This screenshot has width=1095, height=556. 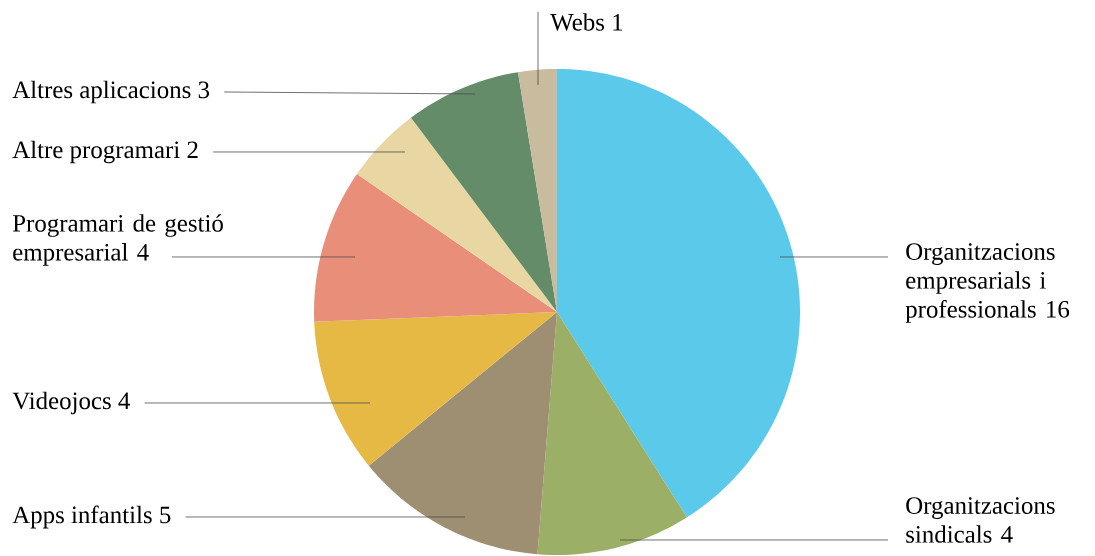 What do you see at coordinates (117, 240) in the screenshot?
I see `slice-label: Programari de gestió empresarial 4` at bounding box center [117, 240].